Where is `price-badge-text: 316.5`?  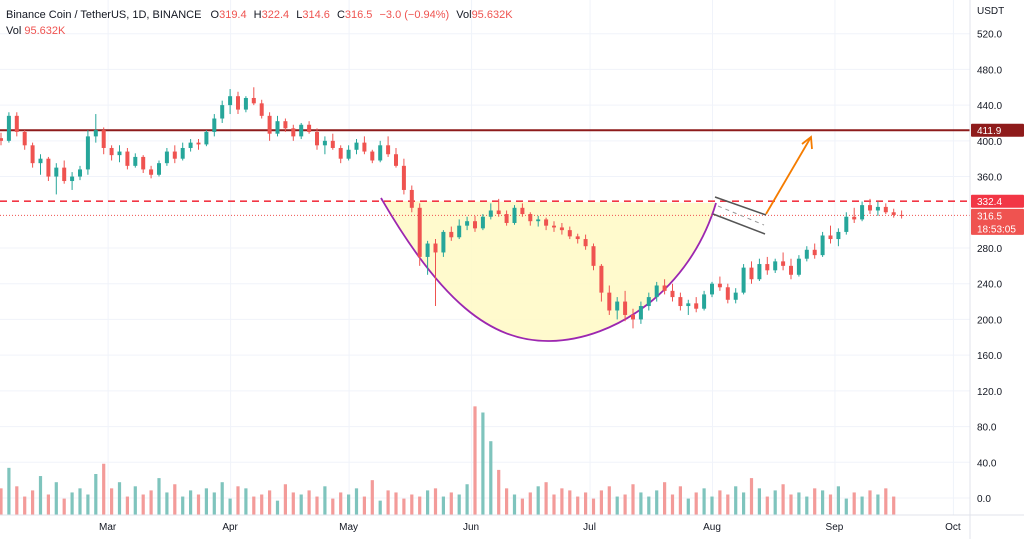
price-badge-text: 316.5 is located at coordinates (989, 216).